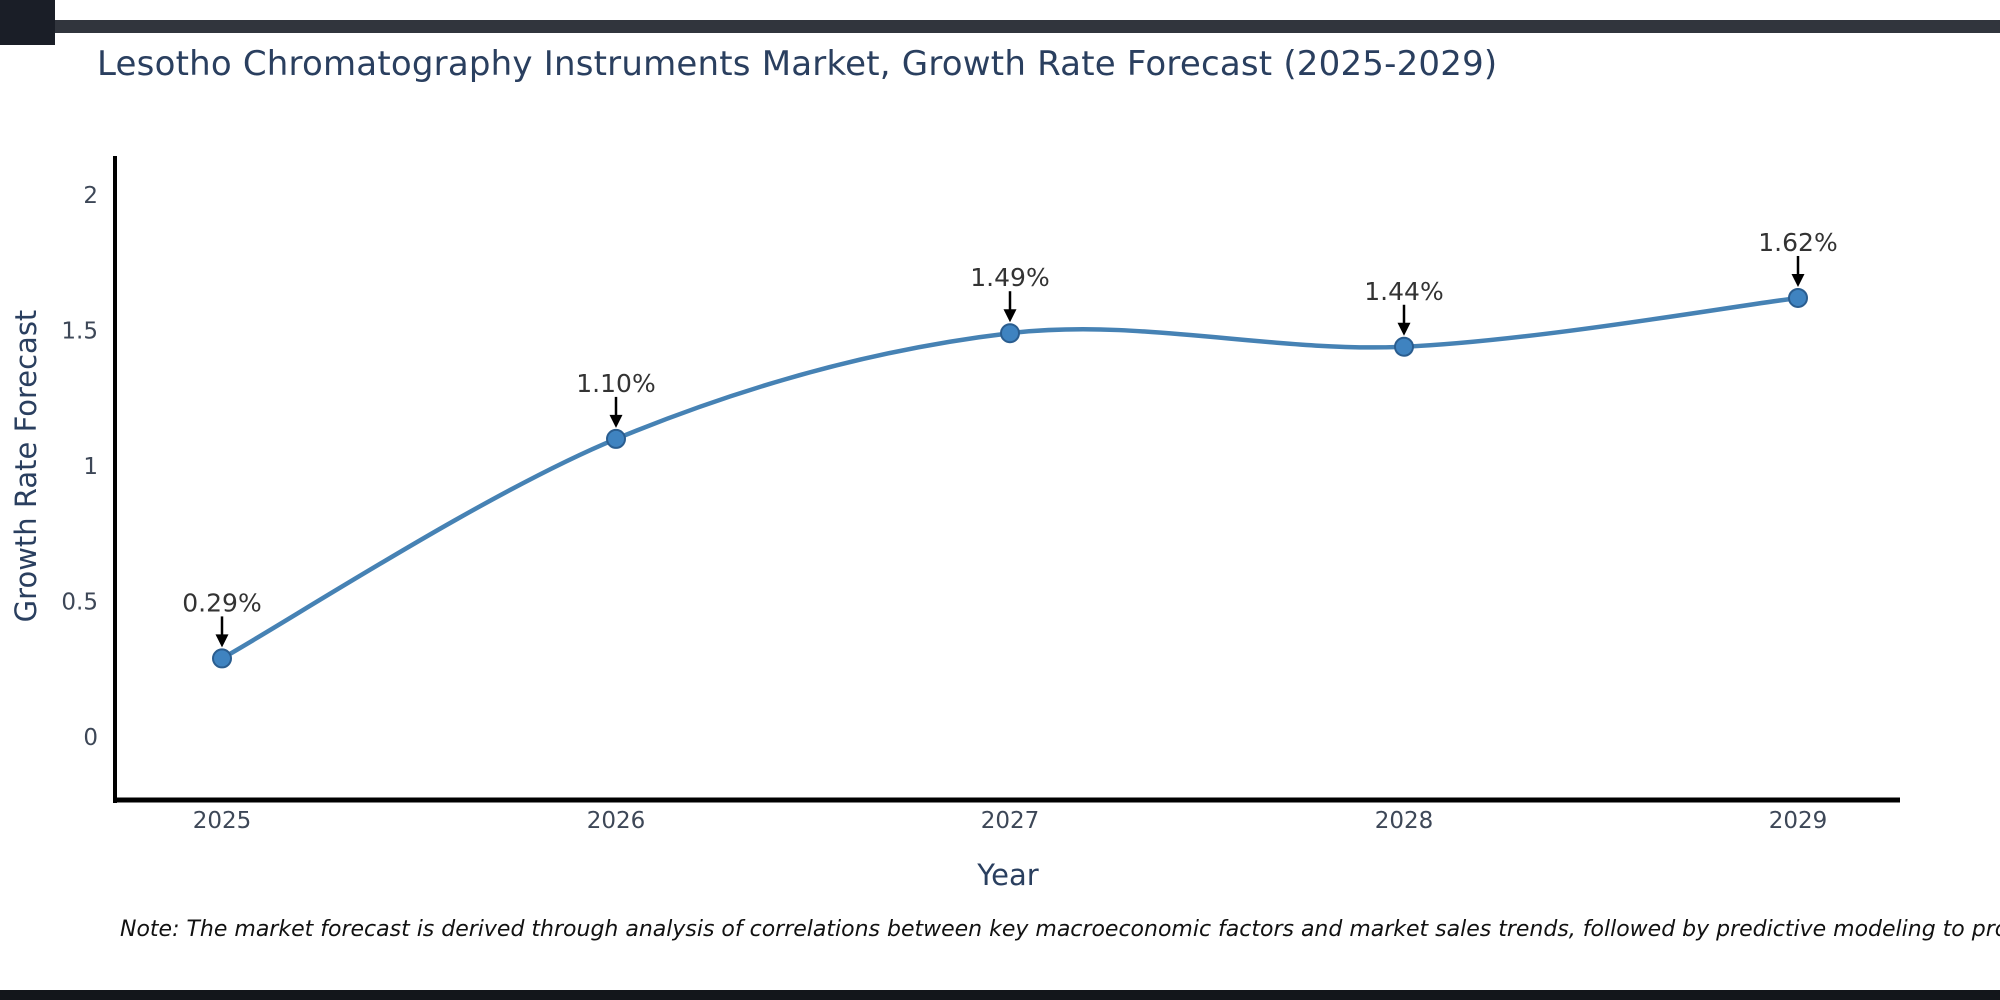  I want to click on top-left-screen-artifact, so click(27, 22).